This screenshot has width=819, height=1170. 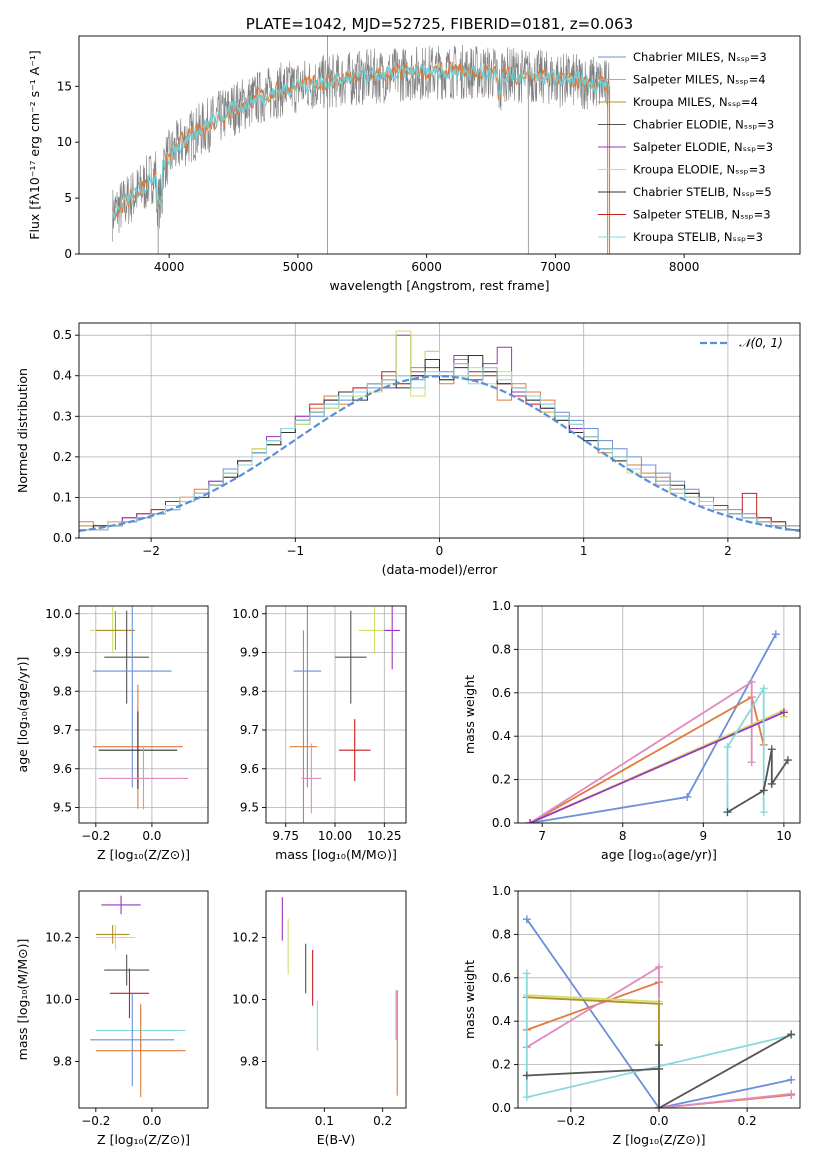 I want to click on x-tick-label: 8, so click(x=623, y=836).